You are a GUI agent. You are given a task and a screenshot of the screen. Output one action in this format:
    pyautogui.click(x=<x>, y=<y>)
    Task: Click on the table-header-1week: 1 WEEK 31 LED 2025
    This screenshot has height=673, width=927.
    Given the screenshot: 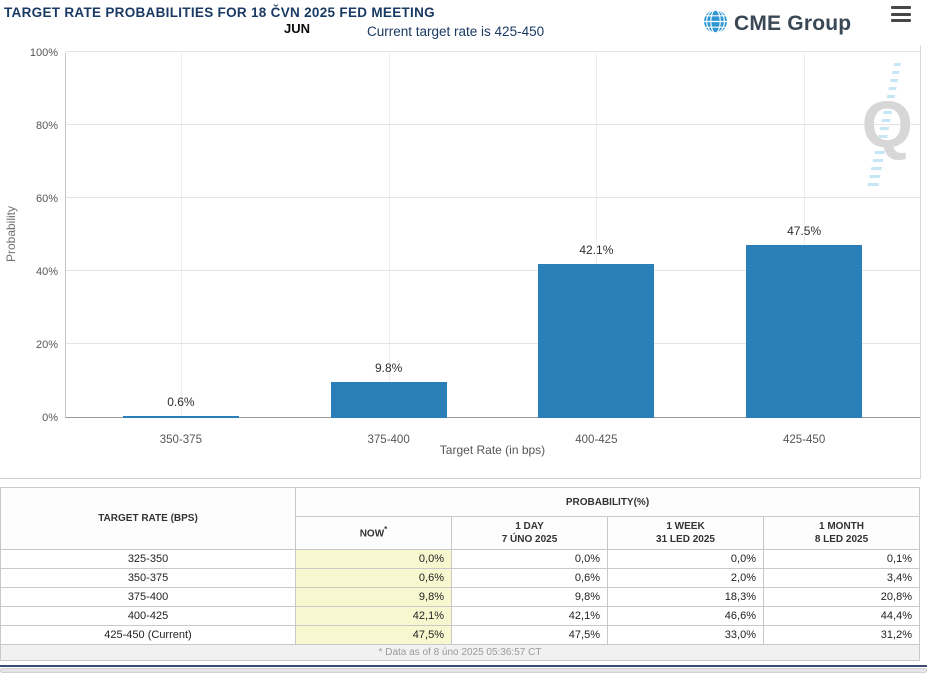 What is the action you would take?
    pyautogui.click(x=685, y=533)
    